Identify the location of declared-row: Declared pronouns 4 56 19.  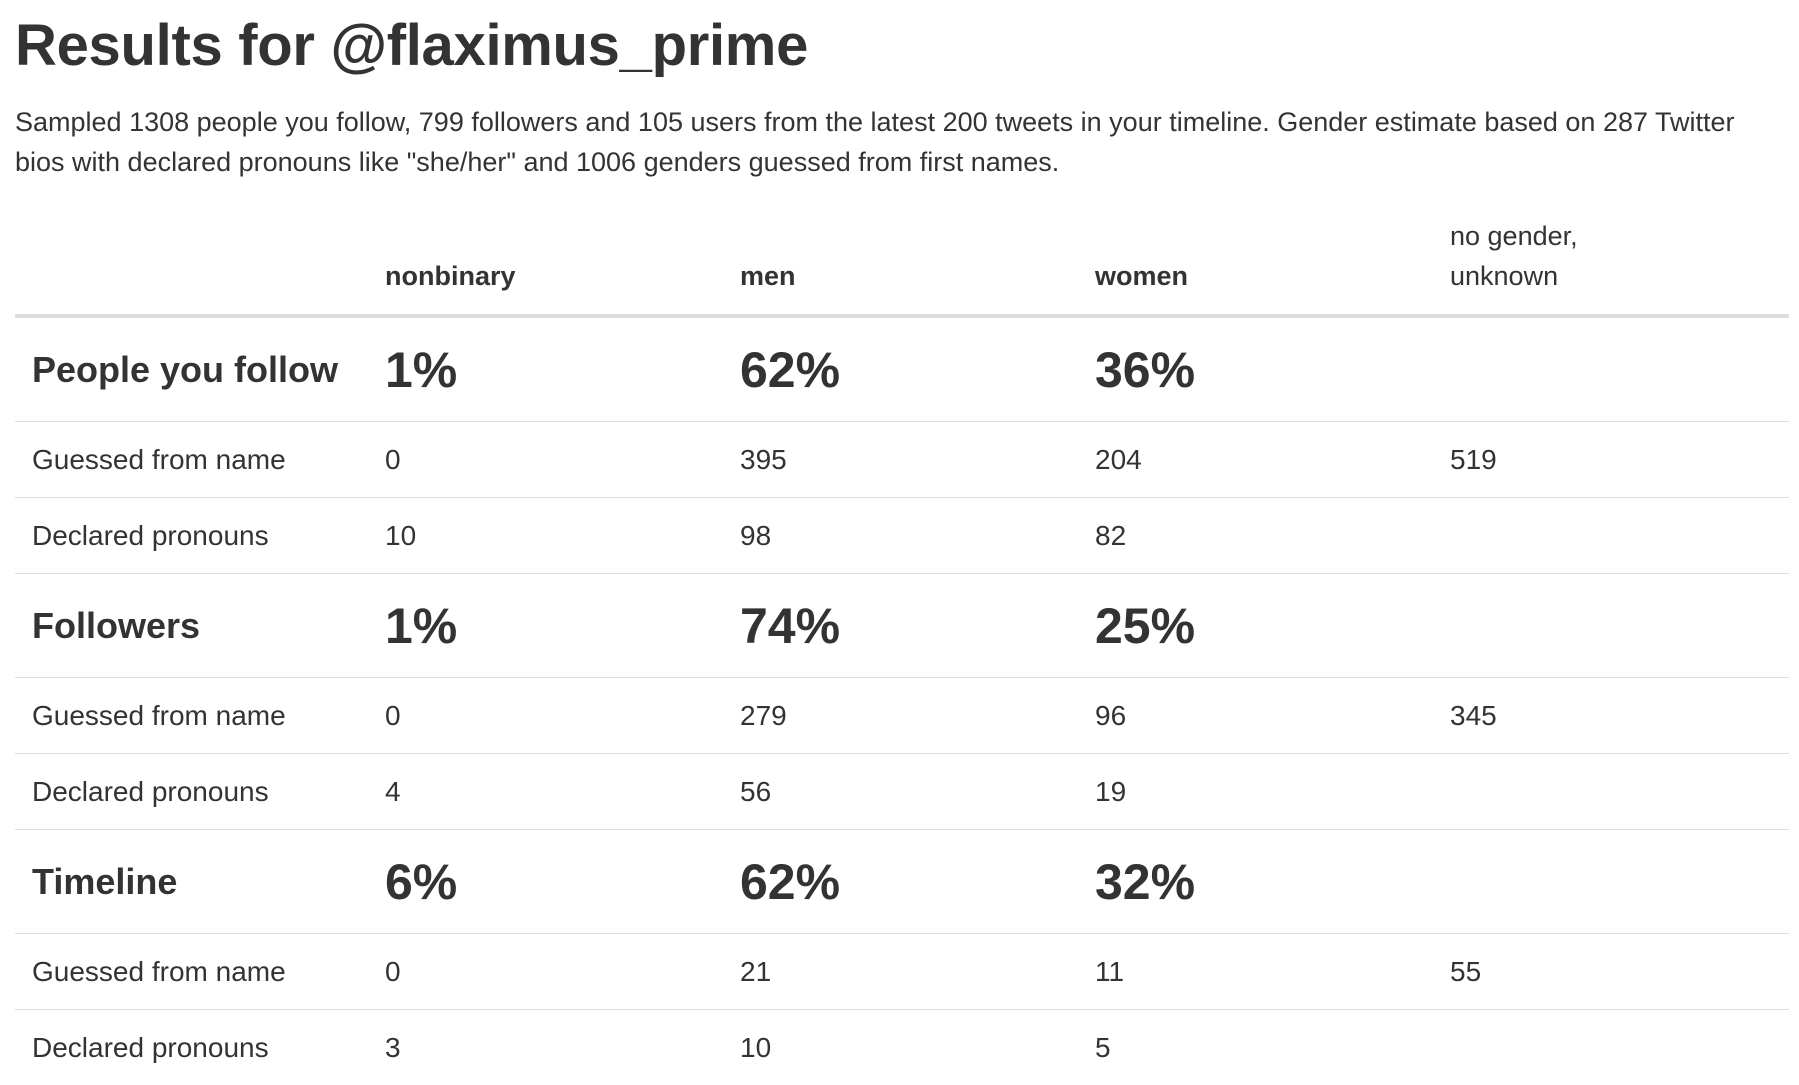
(902, 791).